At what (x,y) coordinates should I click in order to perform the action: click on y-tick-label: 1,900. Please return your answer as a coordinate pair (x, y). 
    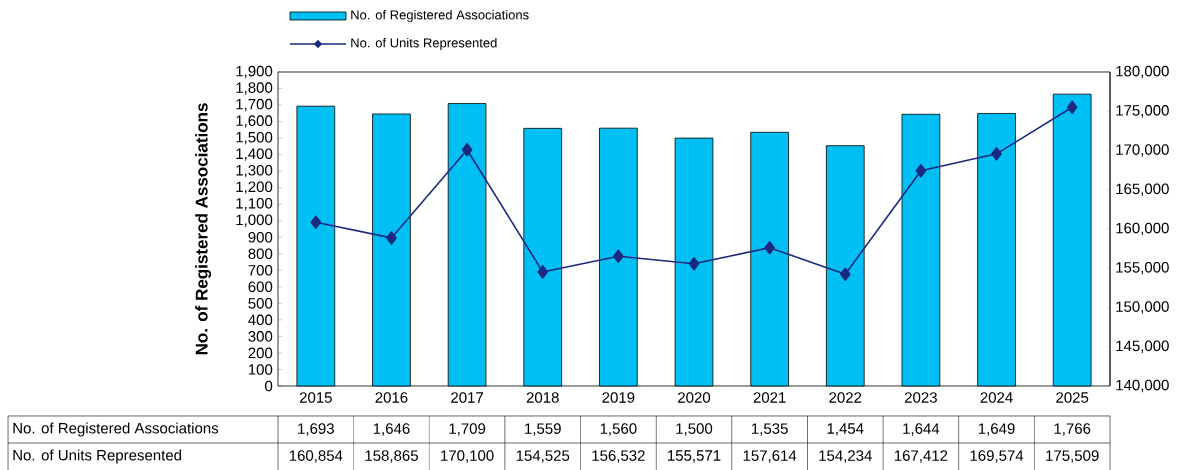
    Looking at the image, I should click on (254, 72).